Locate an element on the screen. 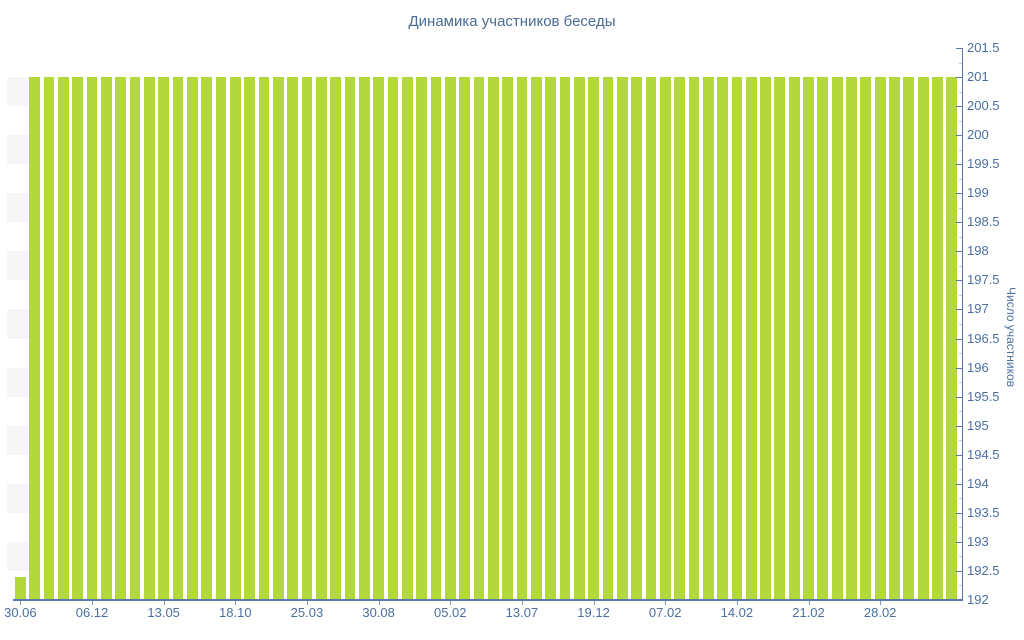 This screenshot has height=640, width=1024. y-axis-title: Число участников is located at coordinates (1011, 337).